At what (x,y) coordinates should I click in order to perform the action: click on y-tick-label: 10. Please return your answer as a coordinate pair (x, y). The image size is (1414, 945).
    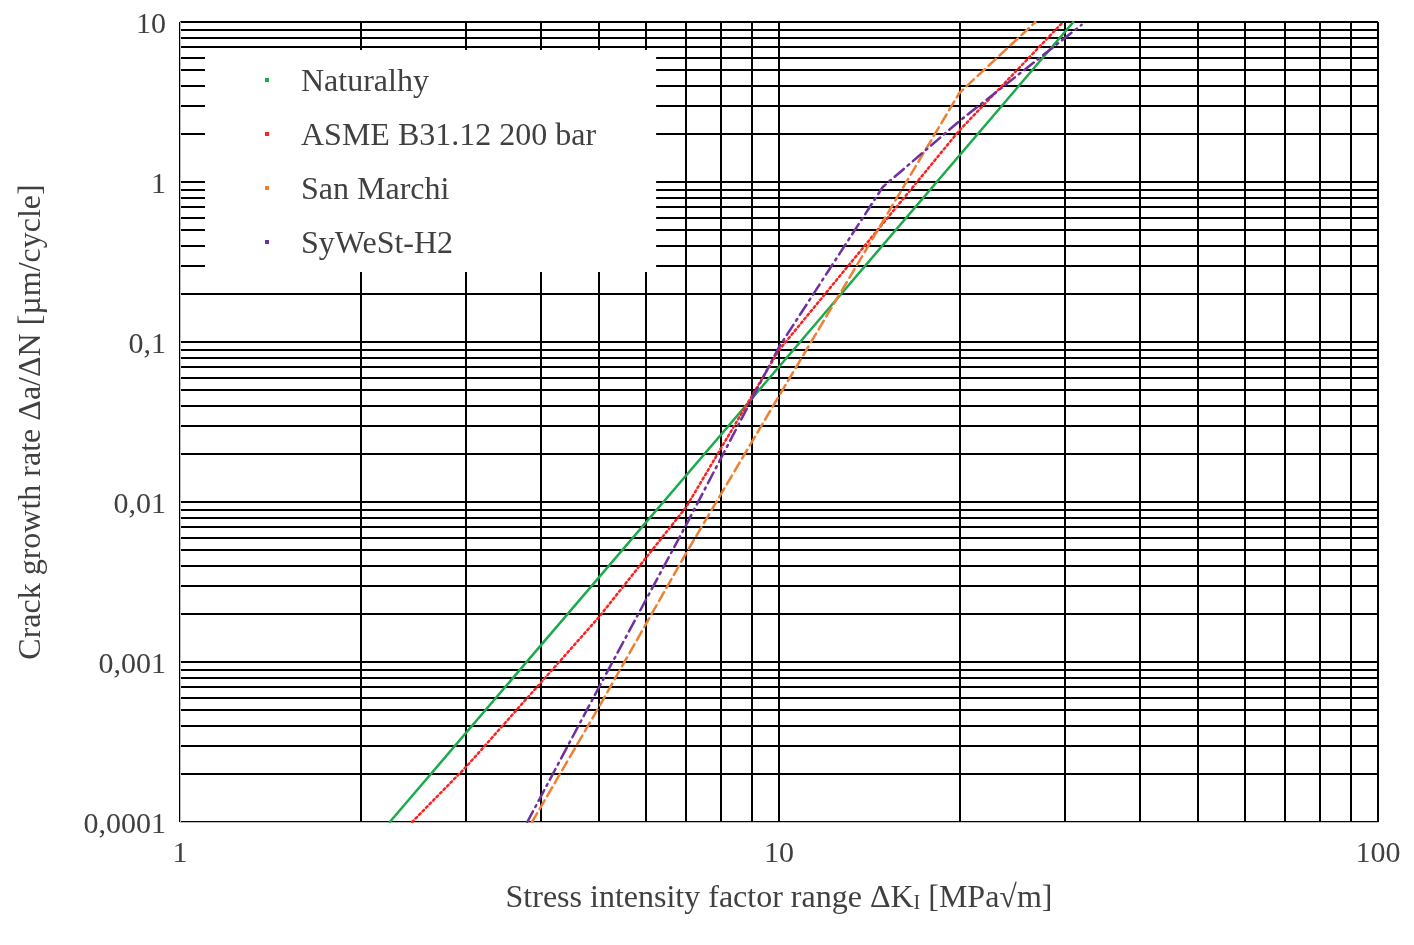
    Looking at the image, I should click on (151, 22).